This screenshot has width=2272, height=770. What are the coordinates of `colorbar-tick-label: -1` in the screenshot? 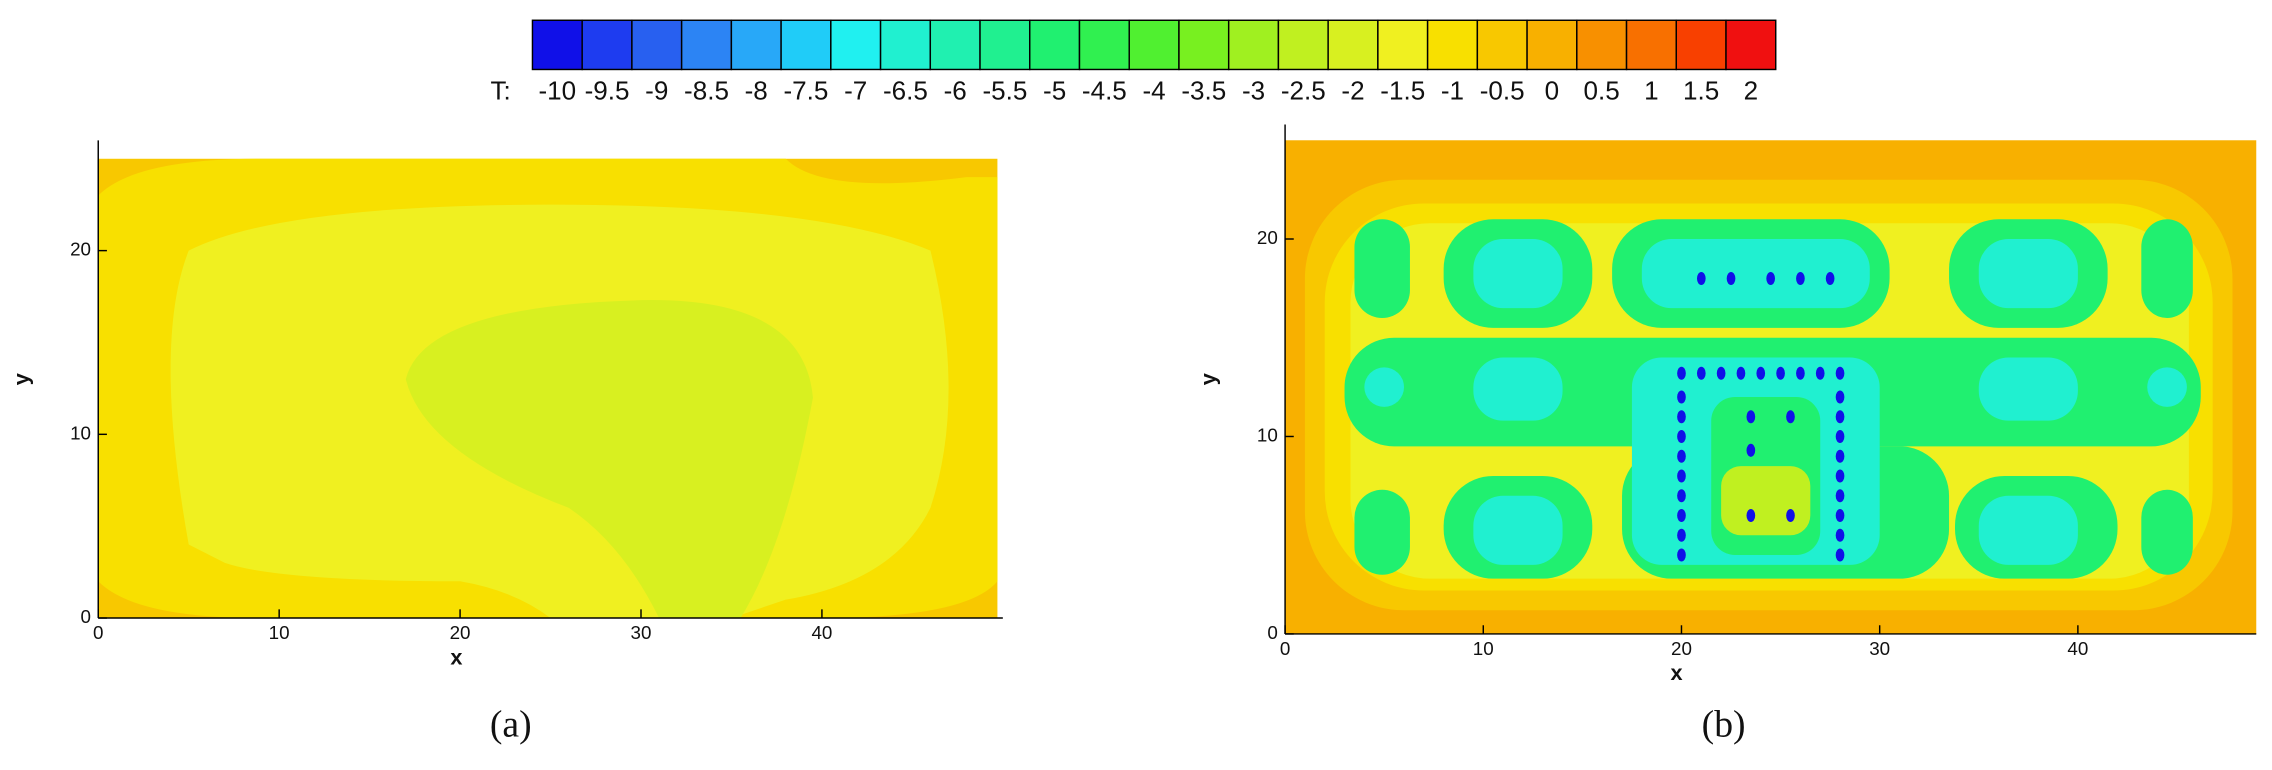 It's located at (1452, 91).